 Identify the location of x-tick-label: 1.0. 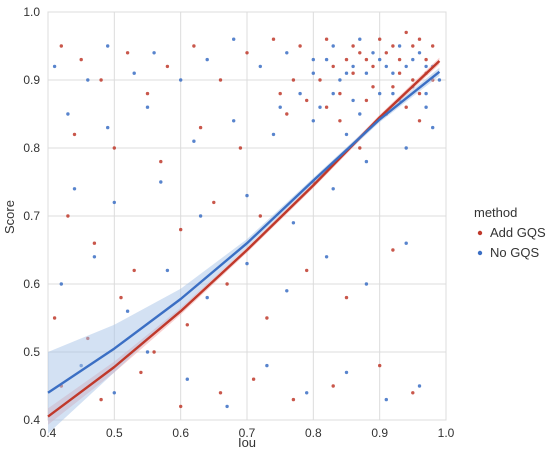
(446, 433).